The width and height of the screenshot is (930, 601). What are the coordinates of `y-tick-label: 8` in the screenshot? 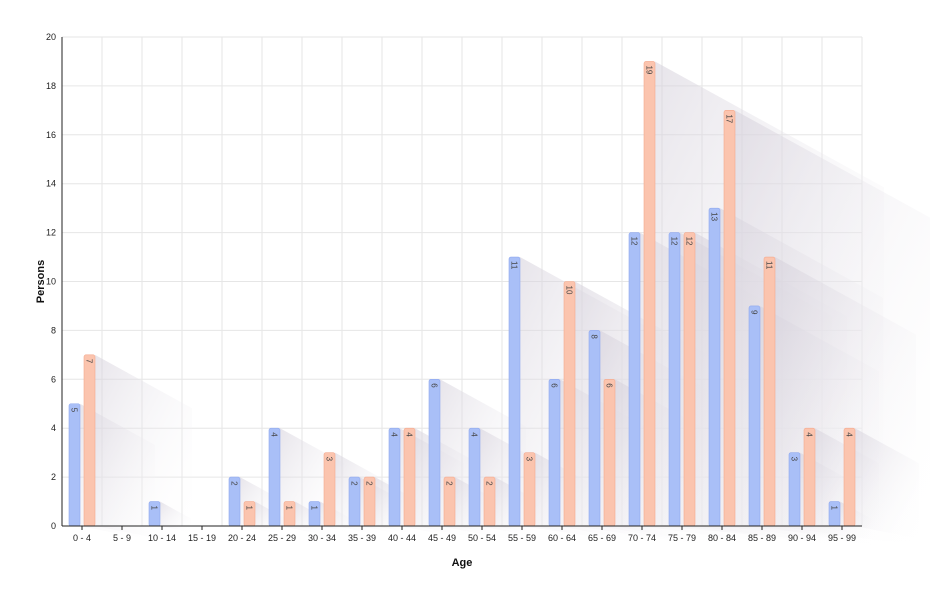 It's located at (53, 330).